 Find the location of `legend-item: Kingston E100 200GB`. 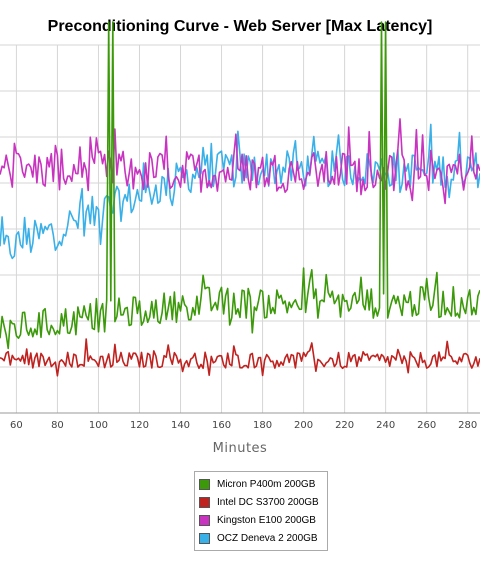

legend-item: Kingston E100 200GB is located at coordinates (261, 520).